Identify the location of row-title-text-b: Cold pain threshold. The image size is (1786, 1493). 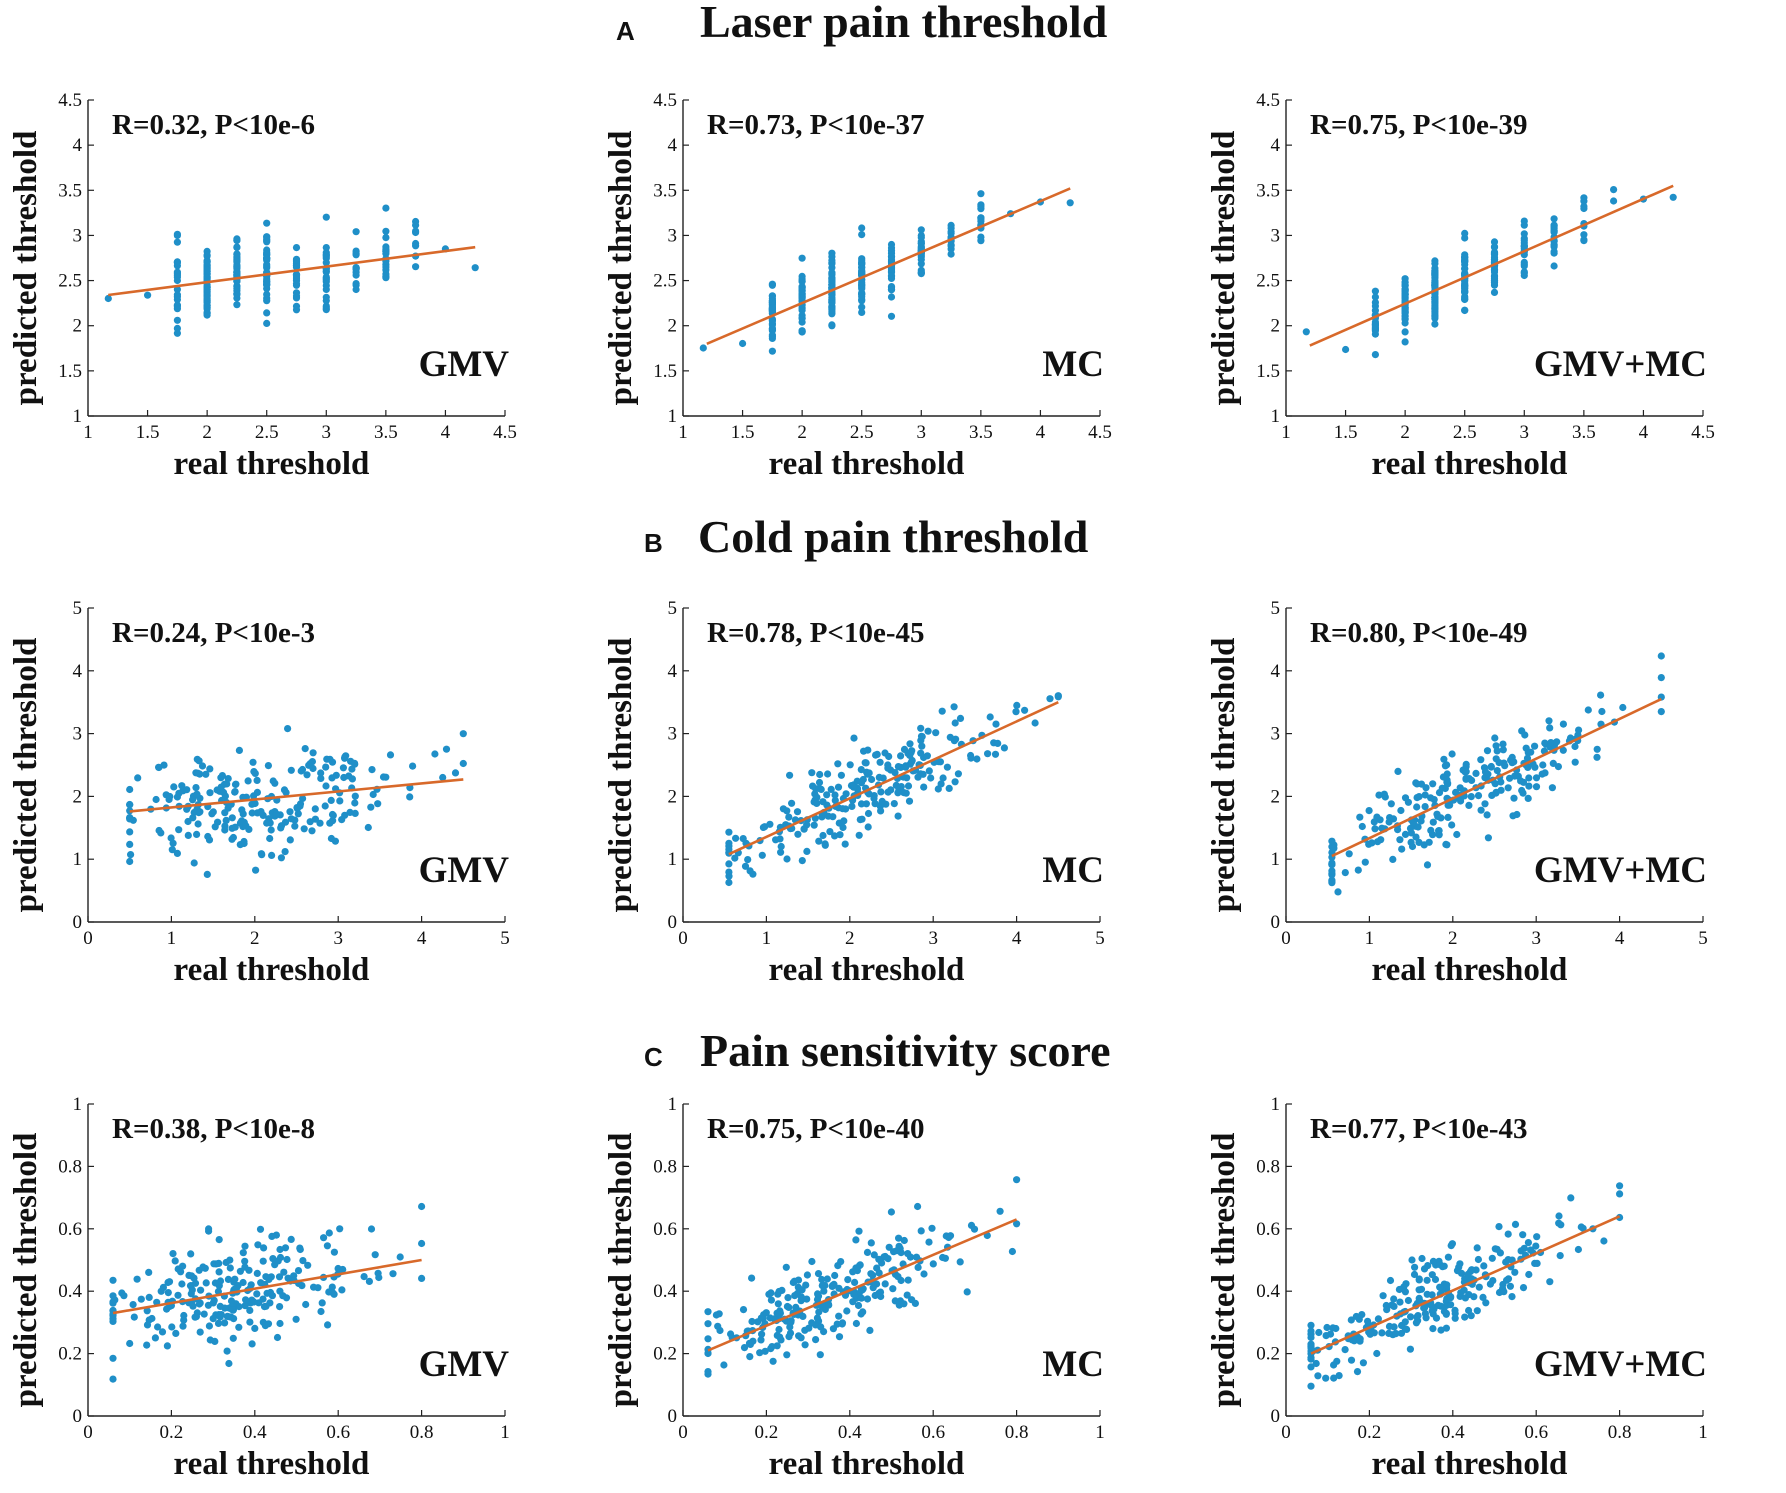
(893, 536).